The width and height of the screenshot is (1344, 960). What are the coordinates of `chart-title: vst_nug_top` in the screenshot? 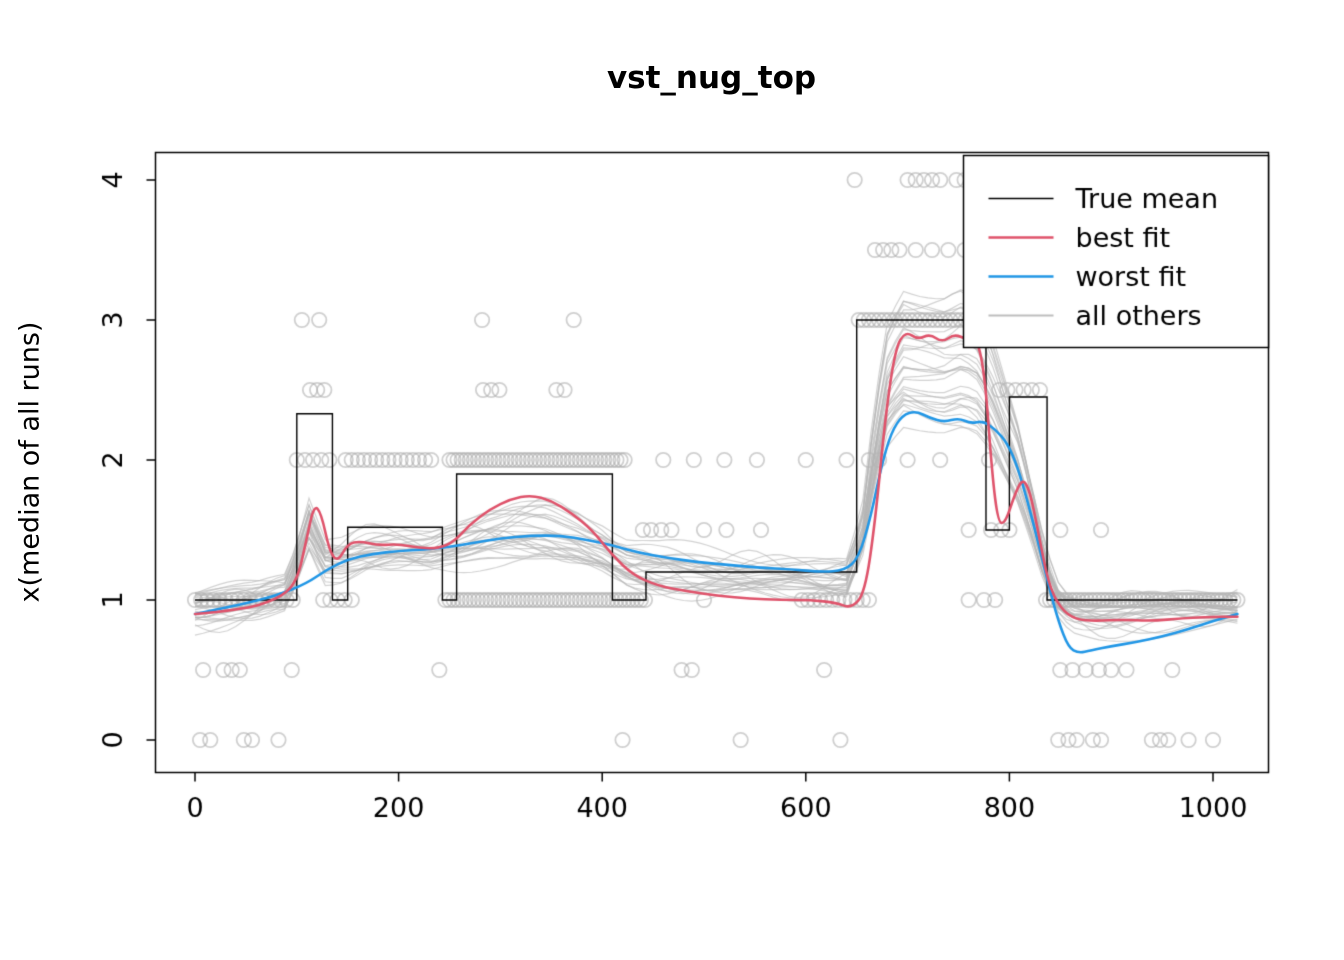 It's located at (711, 78).